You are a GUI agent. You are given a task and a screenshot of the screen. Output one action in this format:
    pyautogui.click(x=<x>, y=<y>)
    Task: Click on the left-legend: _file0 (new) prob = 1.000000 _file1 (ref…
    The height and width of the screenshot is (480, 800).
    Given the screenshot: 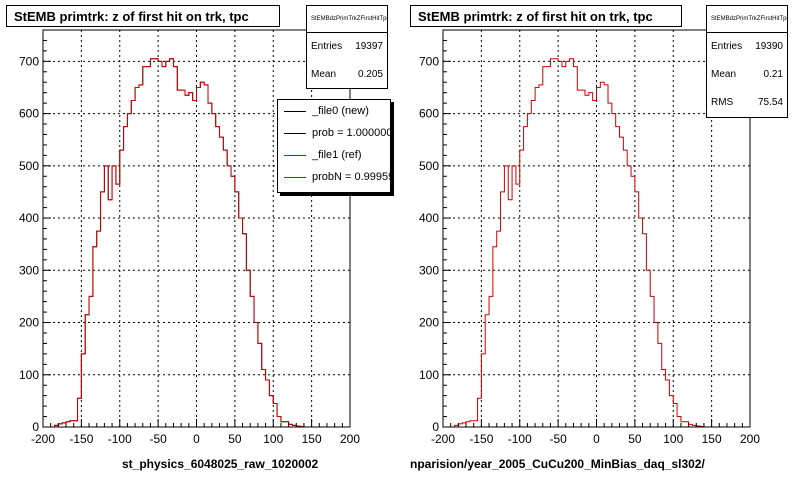 What is the action you would take?
    pyautogui.click(x=334, y=146)
    